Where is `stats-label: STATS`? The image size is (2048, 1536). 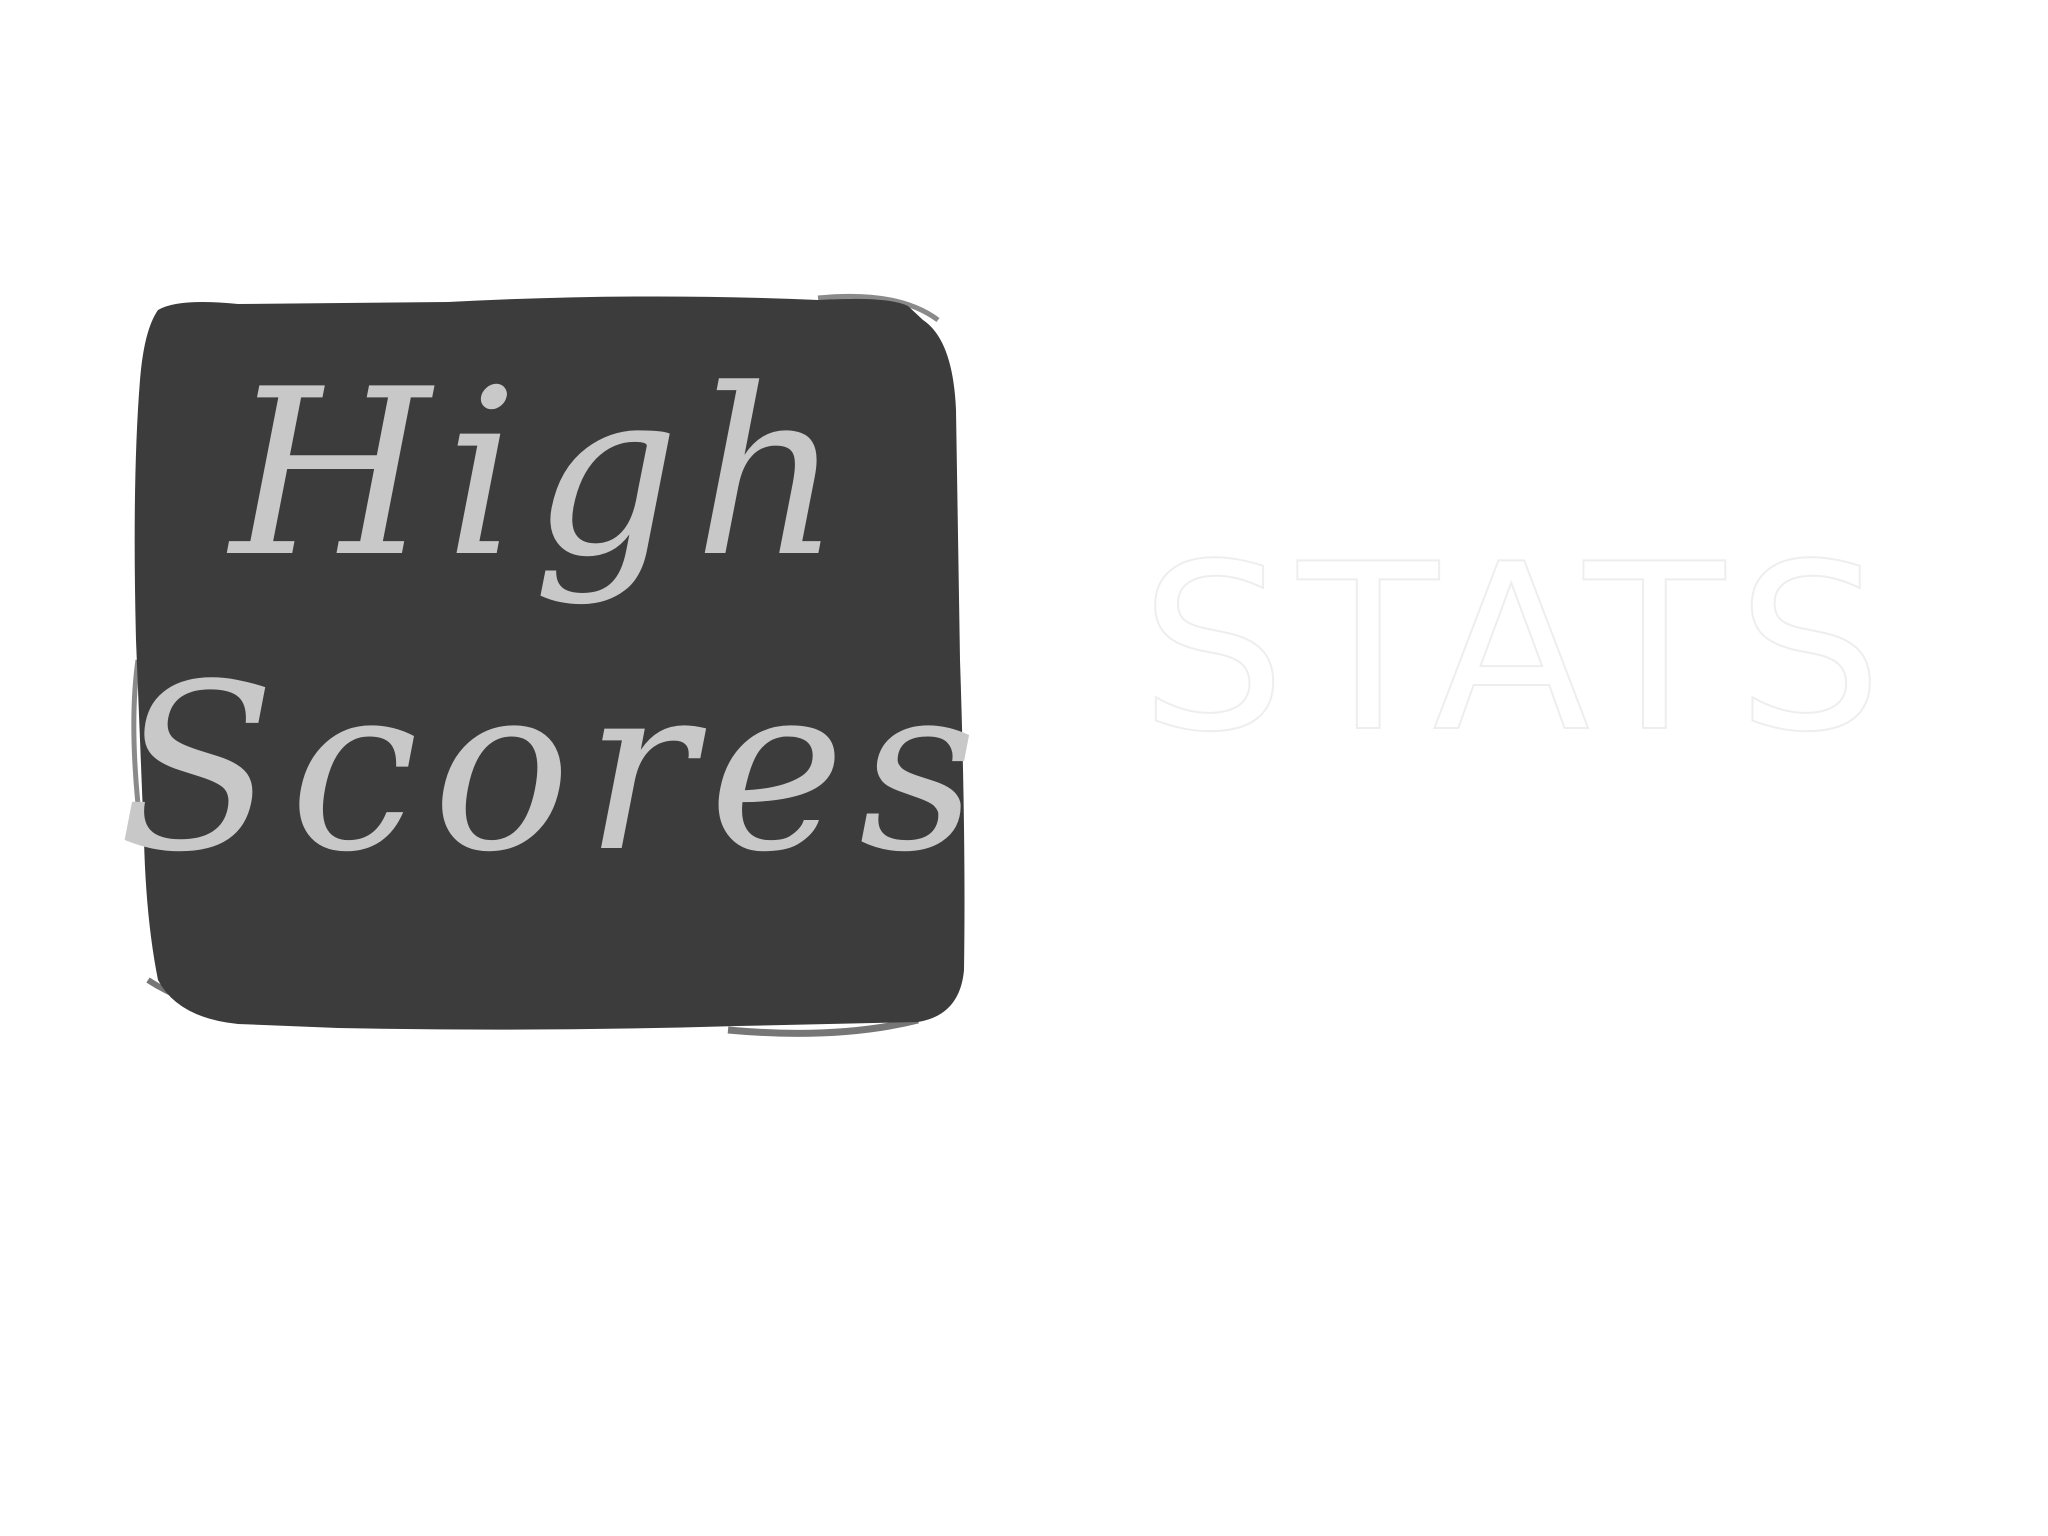
stats-label: STATS is located at coordinates (1517, 649).